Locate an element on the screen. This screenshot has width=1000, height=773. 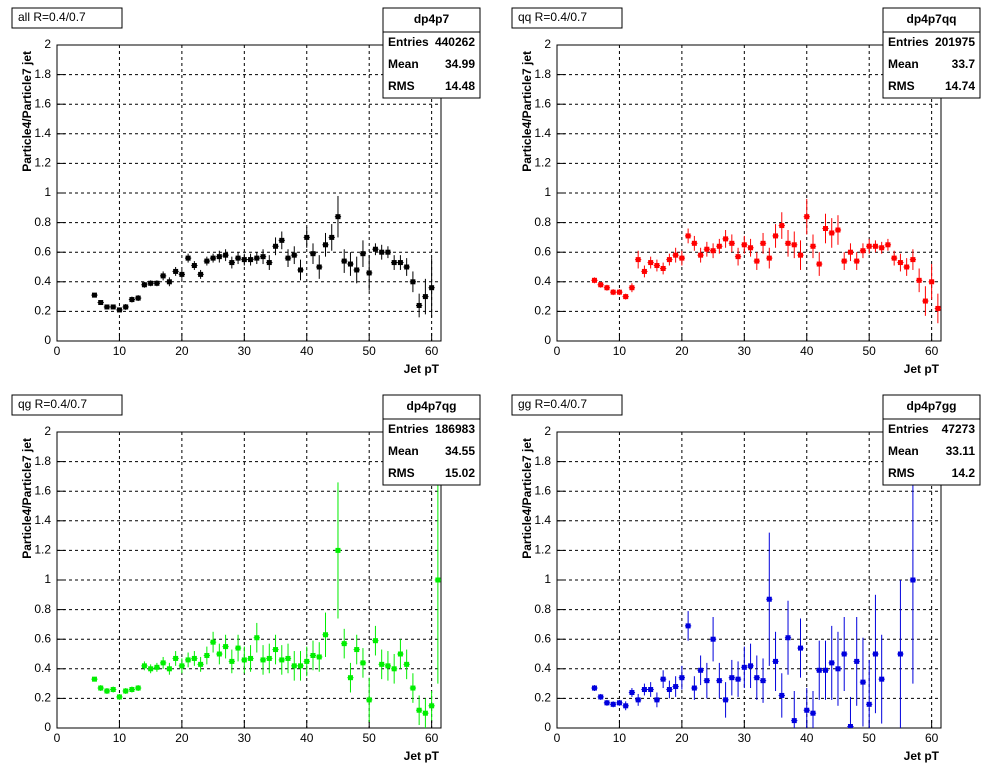
points is located at coordinates (766, 261).